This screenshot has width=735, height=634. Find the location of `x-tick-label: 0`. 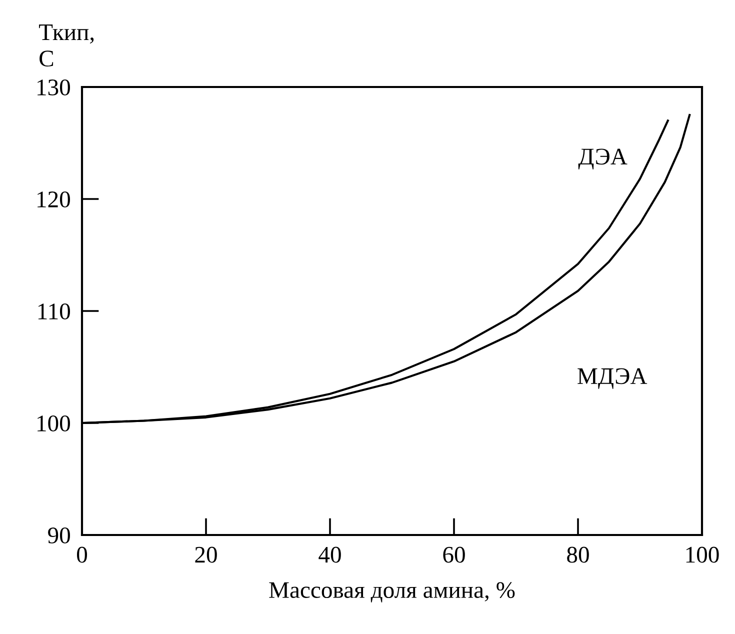

x-tick-label: 0 is located at coordinates (82, 554).